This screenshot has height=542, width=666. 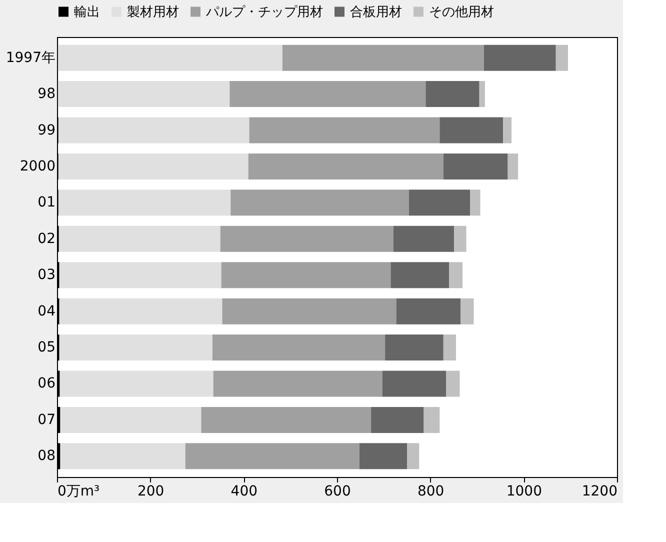 I want to click on x-tick-label: 200, so click(x=150, y=492).